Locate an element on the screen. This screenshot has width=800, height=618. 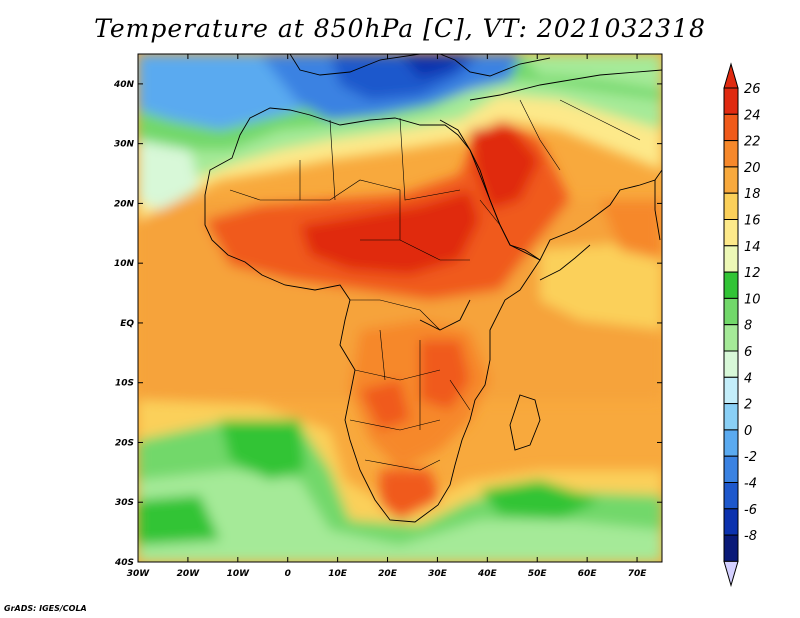
colorbar-label: -6 is located at coordinates (750, 510).